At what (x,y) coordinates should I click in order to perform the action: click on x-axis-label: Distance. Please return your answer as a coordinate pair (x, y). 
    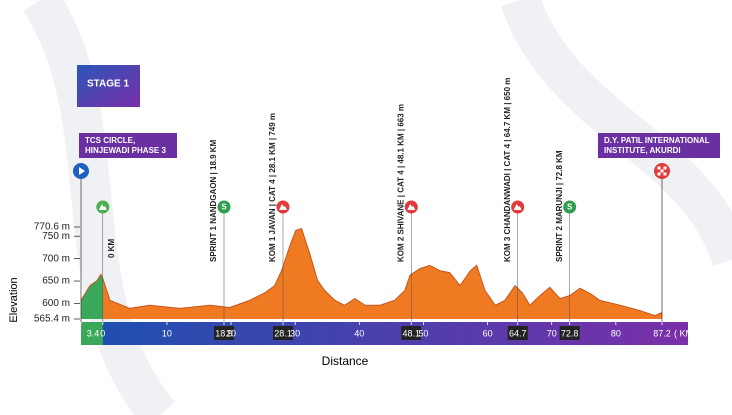
    Looking at the image, I should click on (345, 361).